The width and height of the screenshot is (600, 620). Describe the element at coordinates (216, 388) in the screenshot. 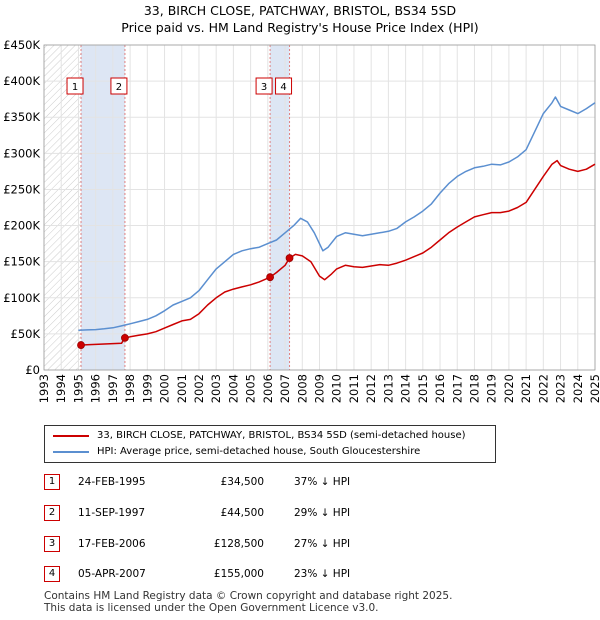

I see `x-tick-label: 2003` at that location.